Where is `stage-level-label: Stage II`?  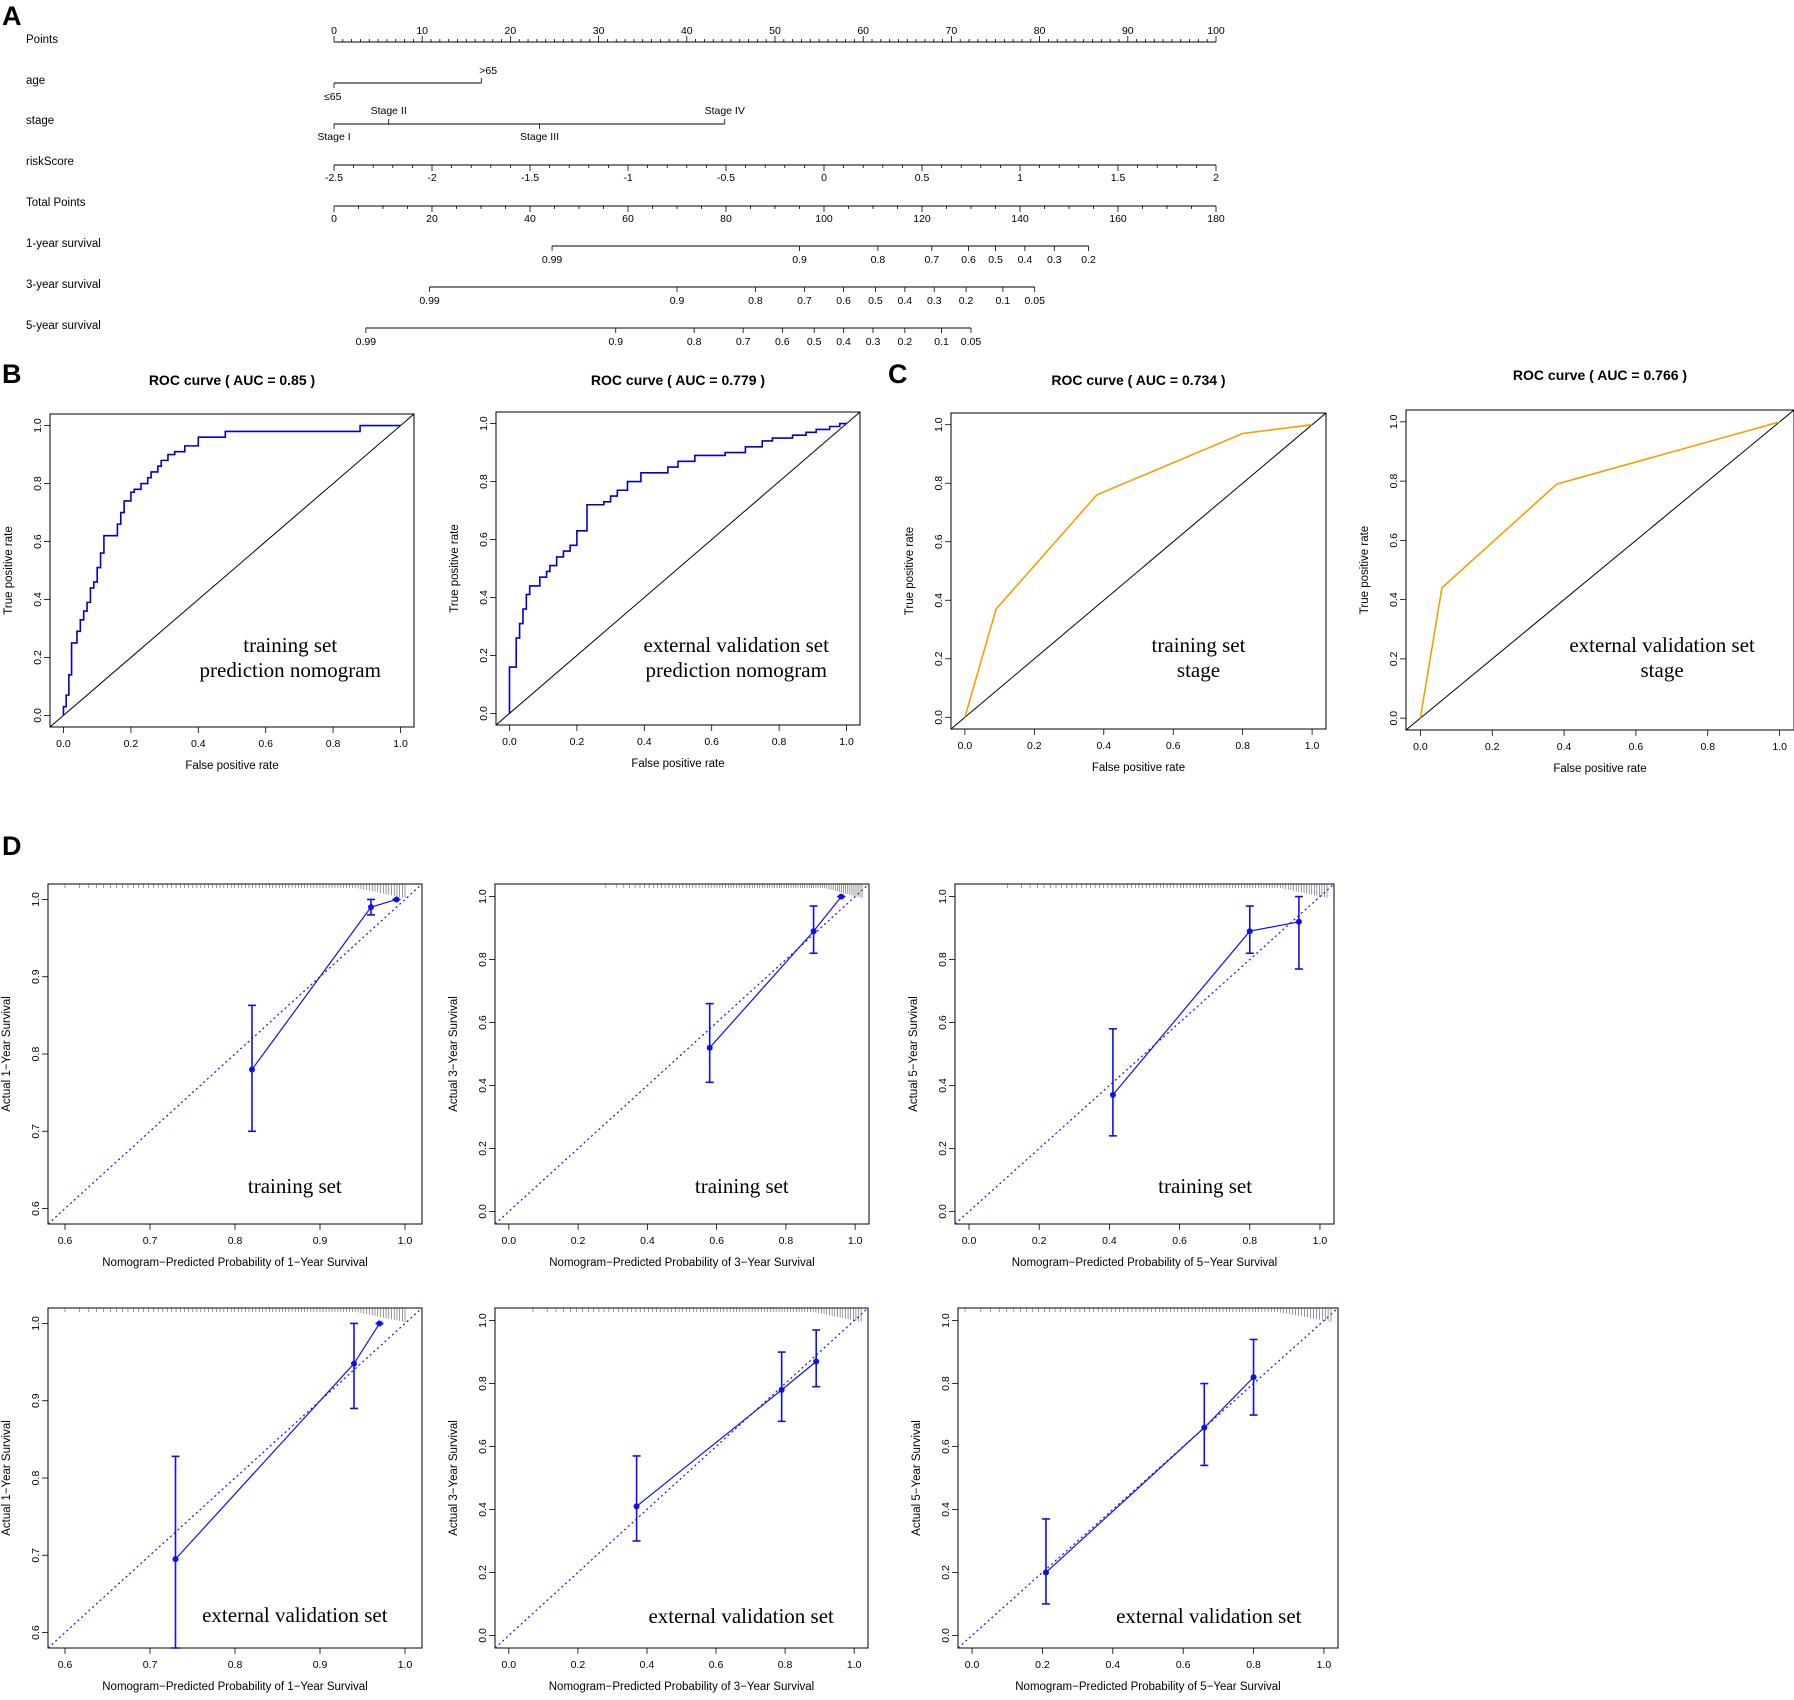 stage-level-label: Stage II is located at coordinates (389, 111).